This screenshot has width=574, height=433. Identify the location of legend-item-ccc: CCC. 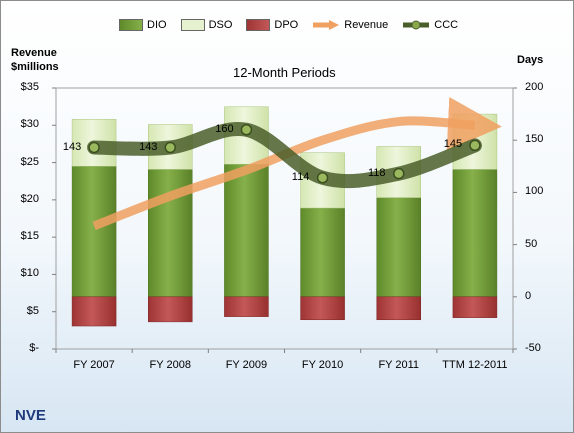
(430, 25).